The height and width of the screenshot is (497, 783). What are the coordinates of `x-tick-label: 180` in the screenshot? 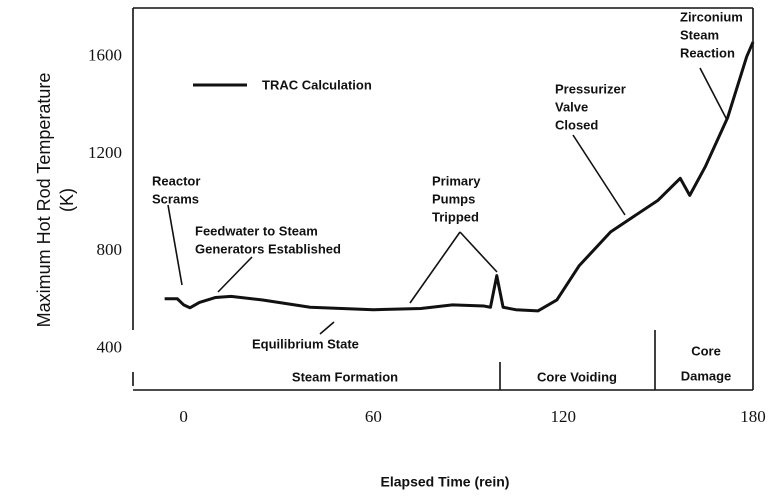 It's located at (753, 416).